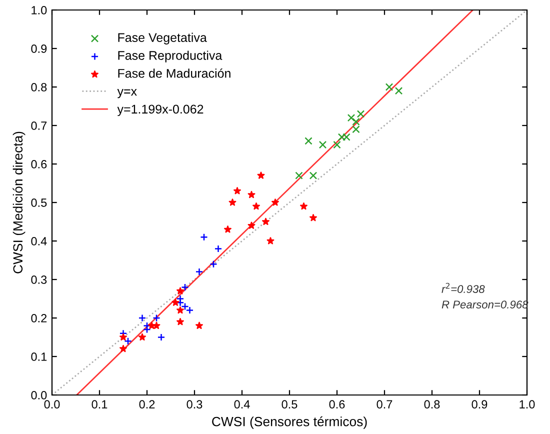  Describe the element at coordinates (39, 395) in the screenshot. I see `y-tick-label: 0.0` at that location.